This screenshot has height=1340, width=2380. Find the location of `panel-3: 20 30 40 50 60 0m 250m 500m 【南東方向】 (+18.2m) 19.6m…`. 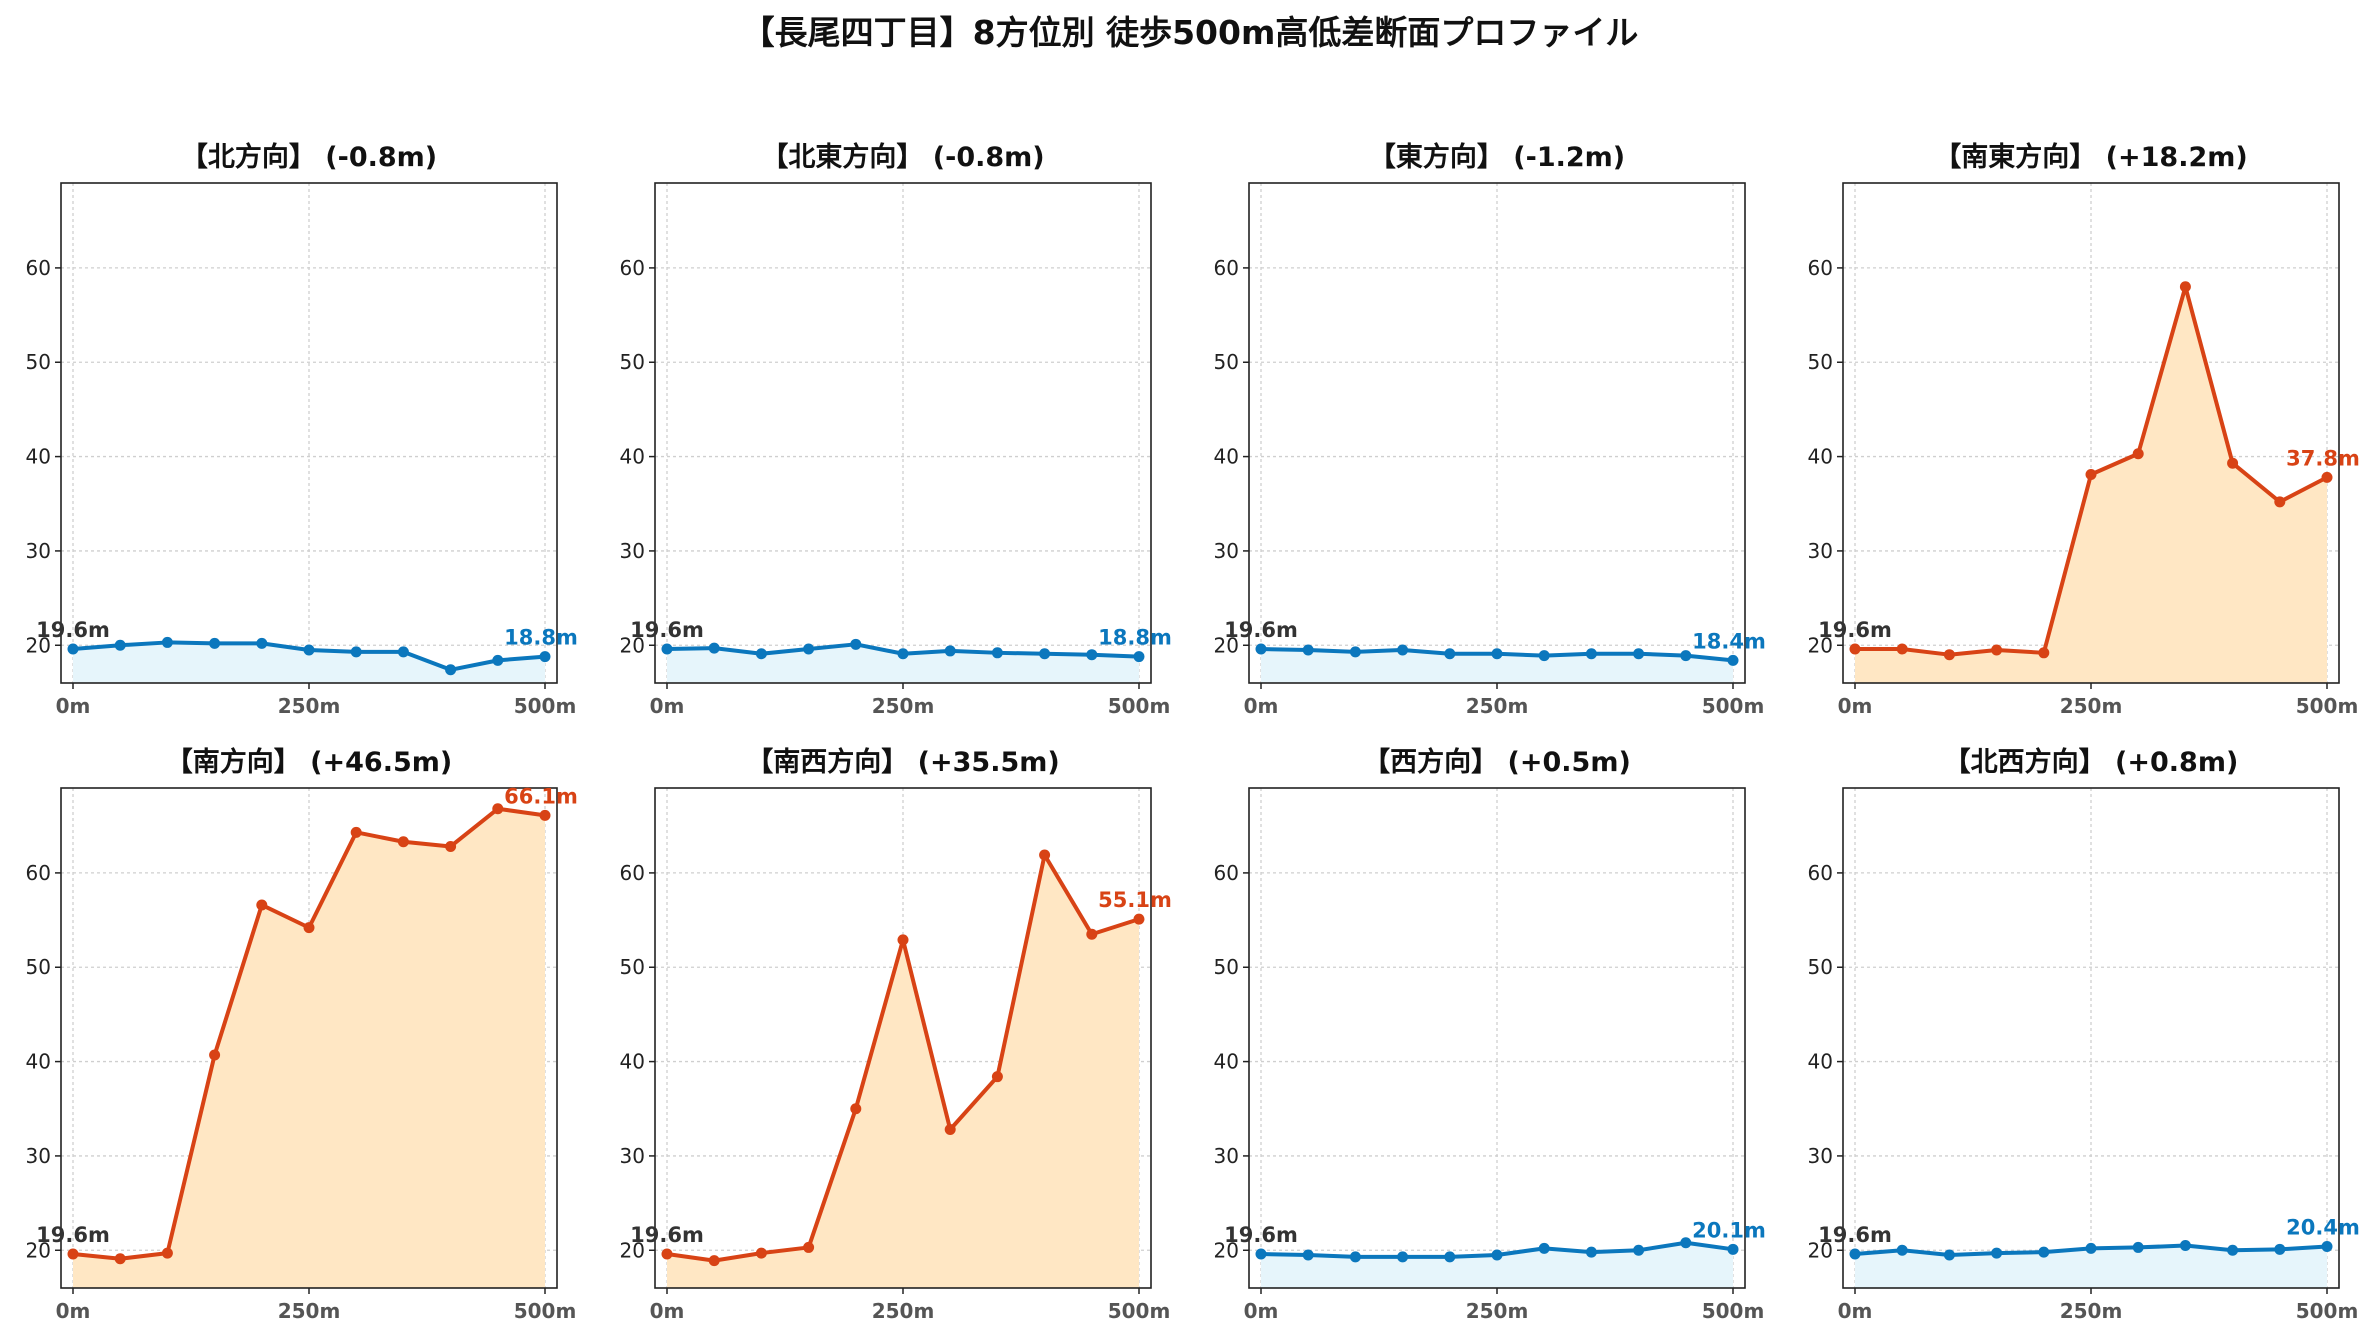

panel-3: 20 30 40 50 60 0m 250m 500m 【南東方向】 (+18.2m) 19.6m… is located at coordinates (2084, 429).